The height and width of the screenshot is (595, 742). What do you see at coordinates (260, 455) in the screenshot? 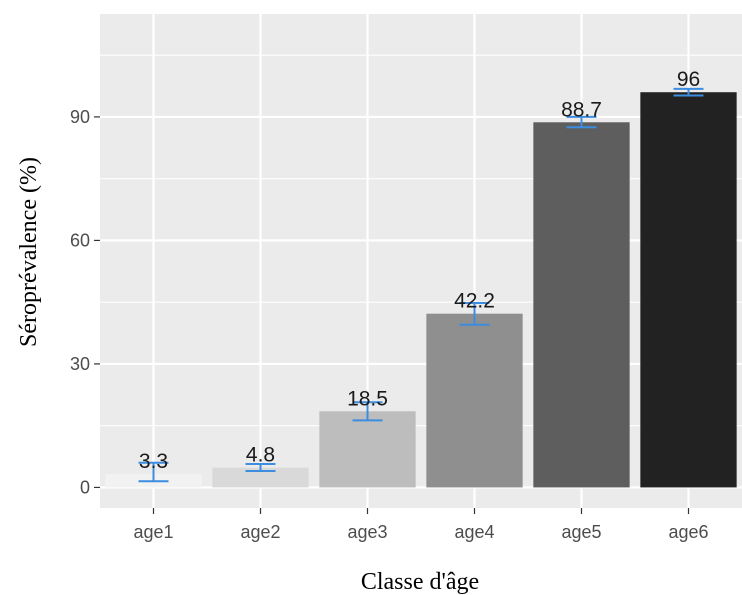
I see `data-label: 4.8` at bounding box center [260, 455].